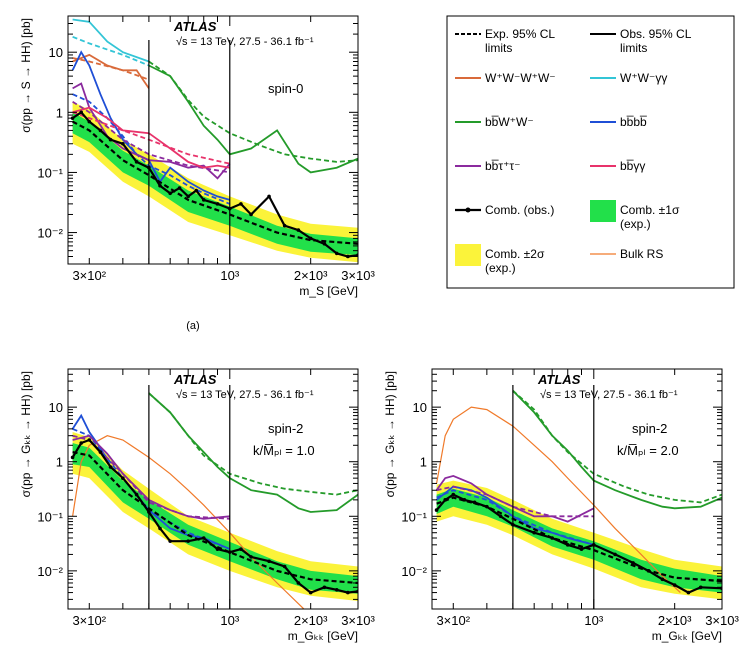 The width and height of the screenshot is (750, 653). What do you see at coordinates (520, 78) in the screenshot?
I see `legend-label: W⁺W⁻W⁺W⁻` at bounding box center [520, 78].